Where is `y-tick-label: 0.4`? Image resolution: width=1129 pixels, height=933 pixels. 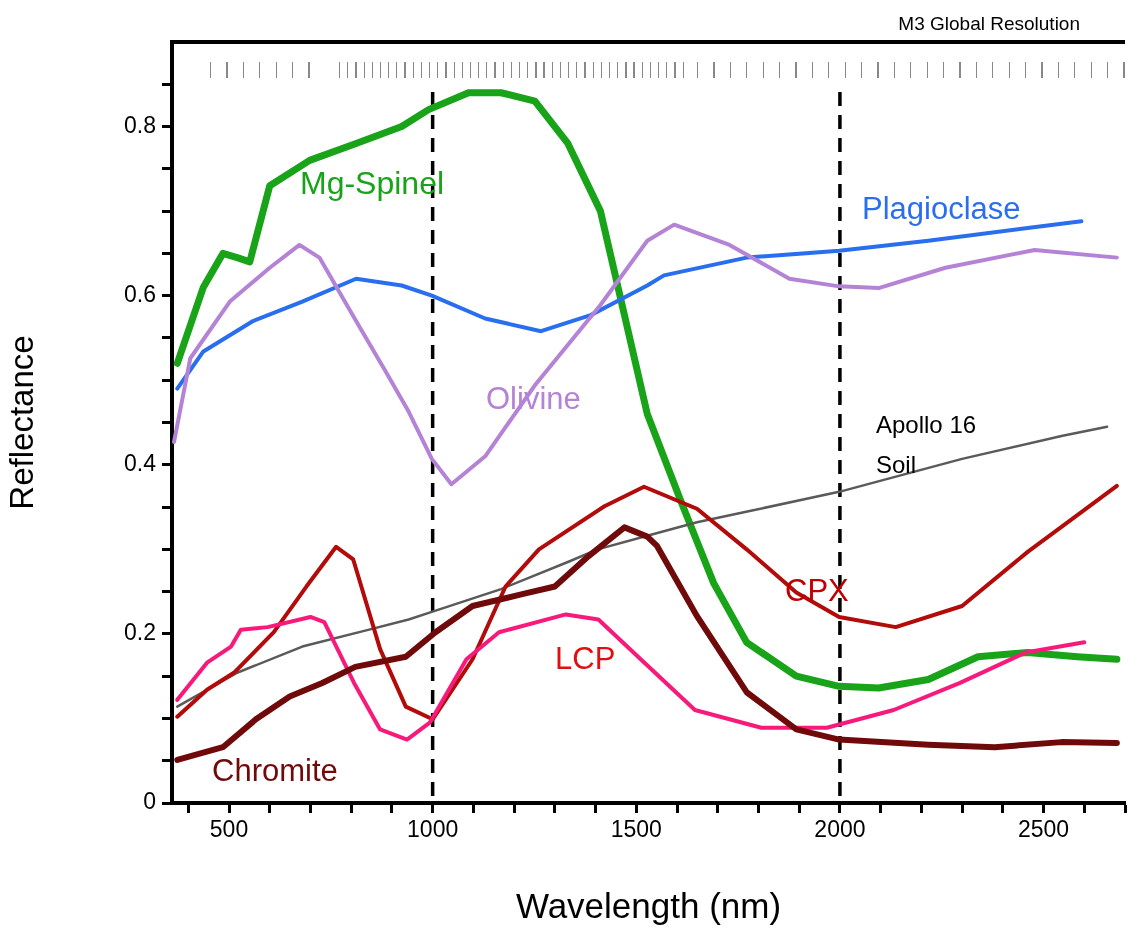 y-tick-label: 0.4 is located at coordinates (140, 463).